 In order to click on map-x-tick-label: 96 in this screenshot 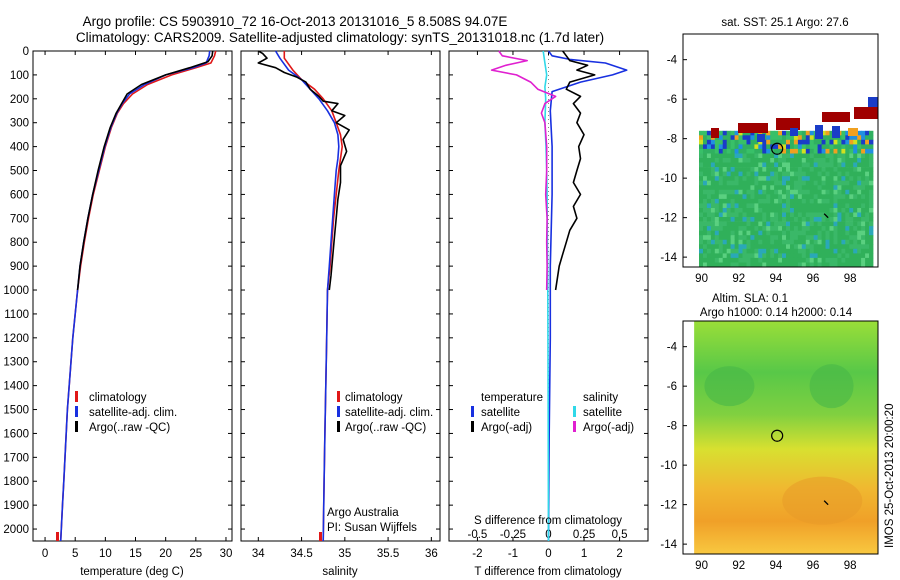, I will do `click(813, 566)`.